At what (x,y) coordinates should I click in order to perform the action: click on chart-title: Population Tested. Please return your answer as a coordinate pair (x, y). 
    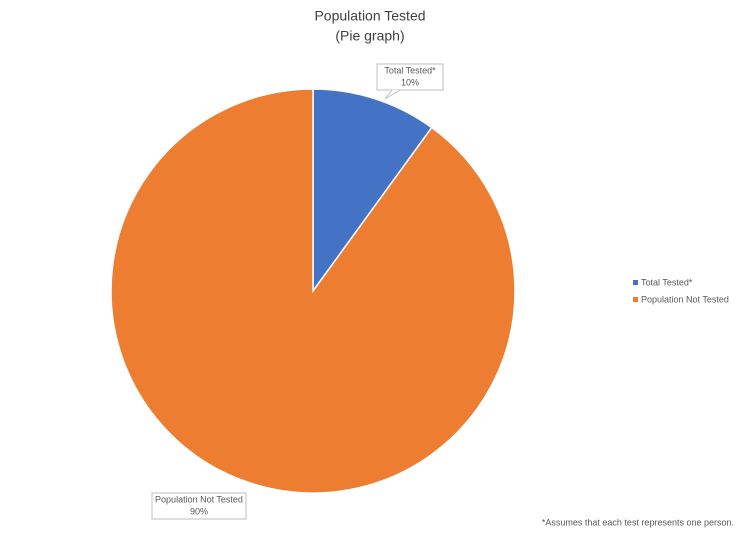
    Looking at the image, I should click on (369, 16).